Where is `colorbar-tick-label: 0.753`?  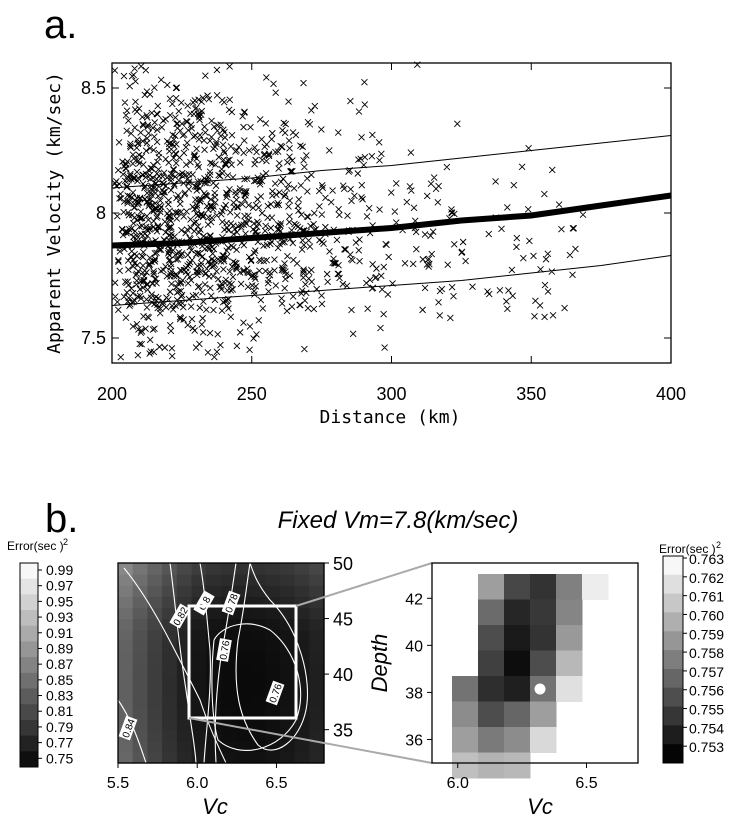 colorbar-tick-label: 0.753 is located at coordinates (706, 747).